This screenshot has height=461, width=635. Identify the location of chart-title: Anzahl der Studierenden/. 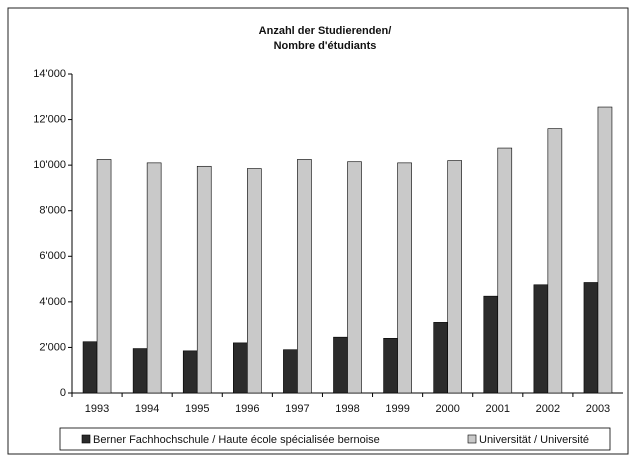
(325, 31).